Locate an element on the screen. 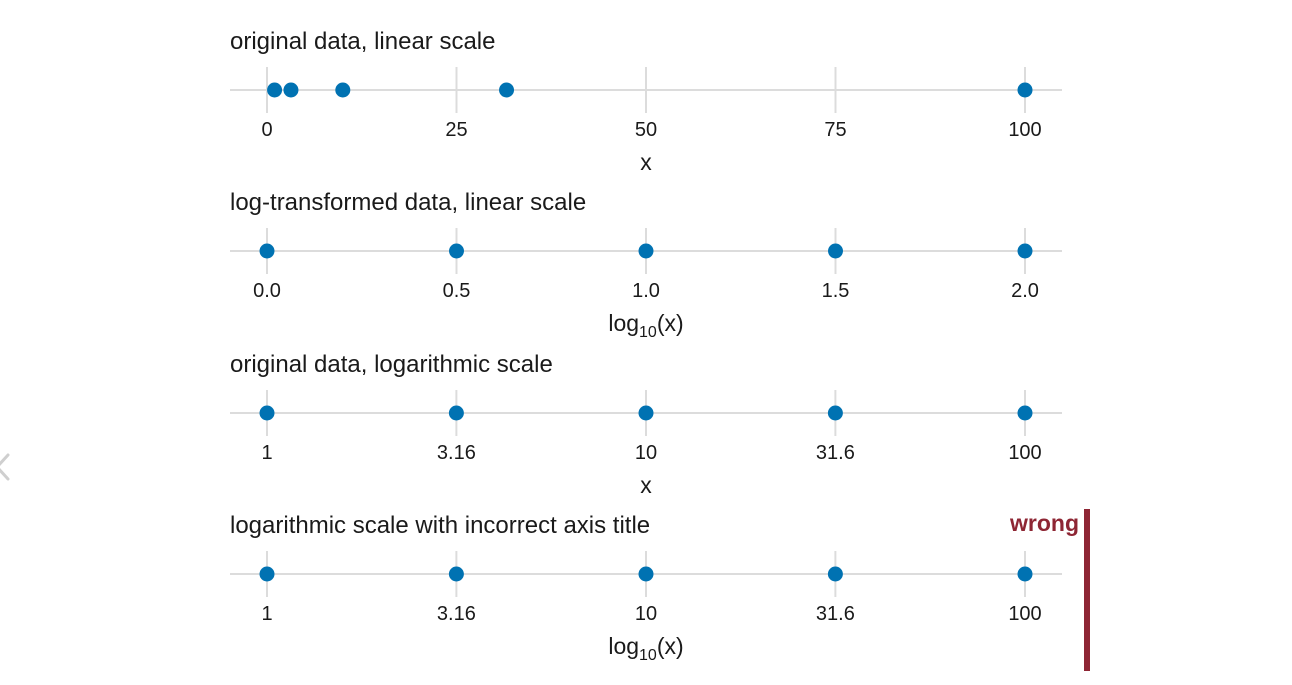  panel-1: original data, linear scale 0 25 50 75 100 x is located at coordinates (646, 101).